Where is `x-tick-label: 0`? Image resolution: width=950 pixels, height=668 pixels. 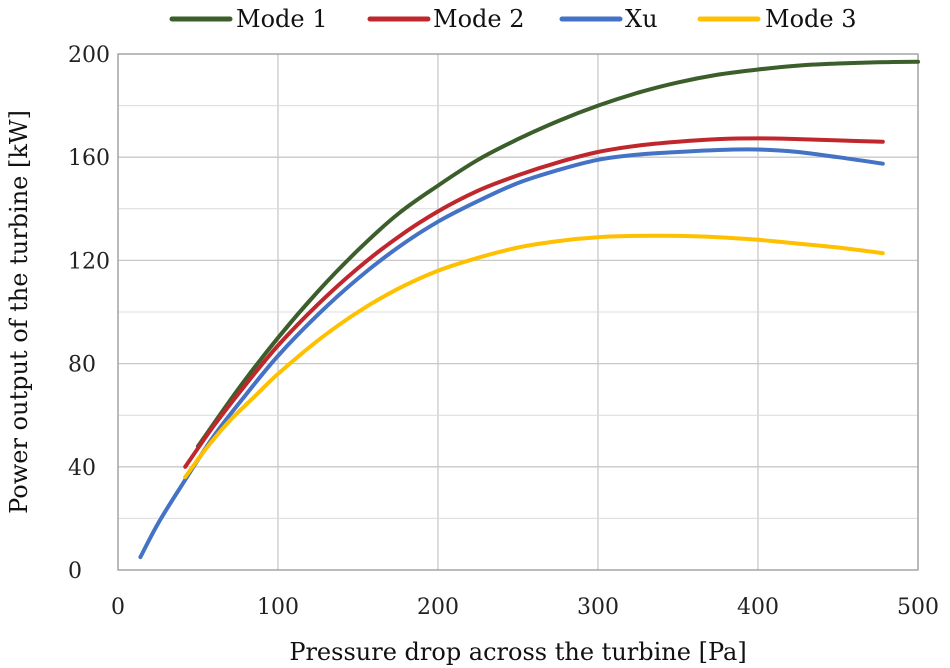 x-tick-label: 0 is located at coordinates (118, 607).